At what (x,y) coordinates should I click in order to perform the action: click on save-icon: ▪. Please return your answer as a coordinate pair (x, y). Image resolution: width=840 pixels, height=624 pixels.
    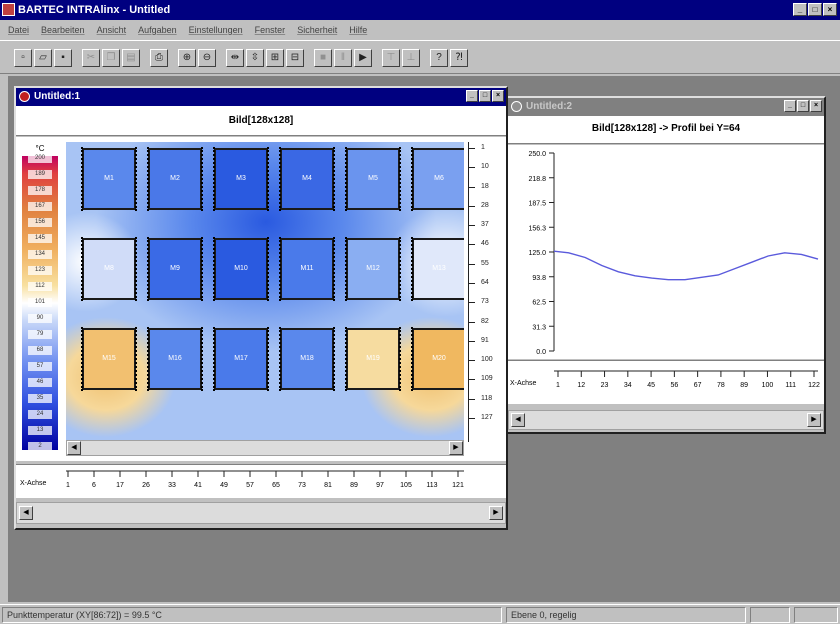
    Looking at the image, I should click on (63, 58).